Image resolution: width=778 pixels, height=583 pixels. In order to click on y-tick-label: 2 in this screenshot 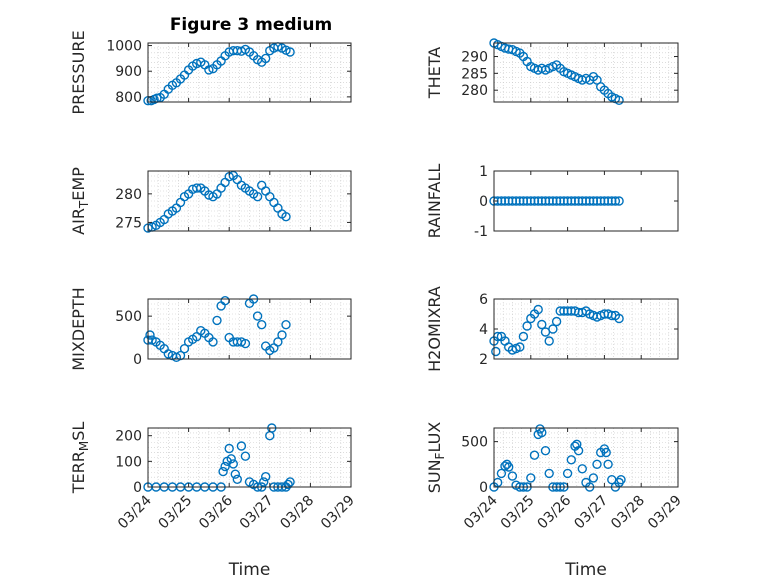, I will do `click(483, 360)`.